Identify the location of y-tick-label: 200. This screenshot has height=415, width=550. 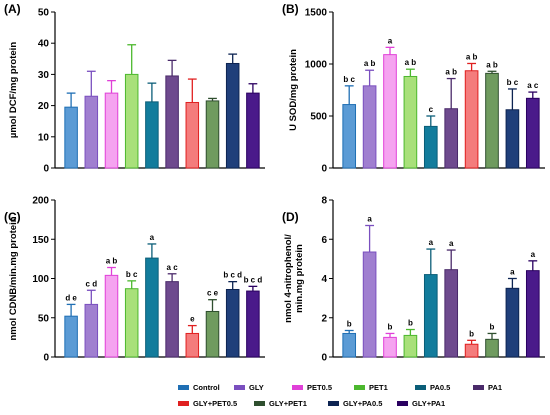
(40, 201).